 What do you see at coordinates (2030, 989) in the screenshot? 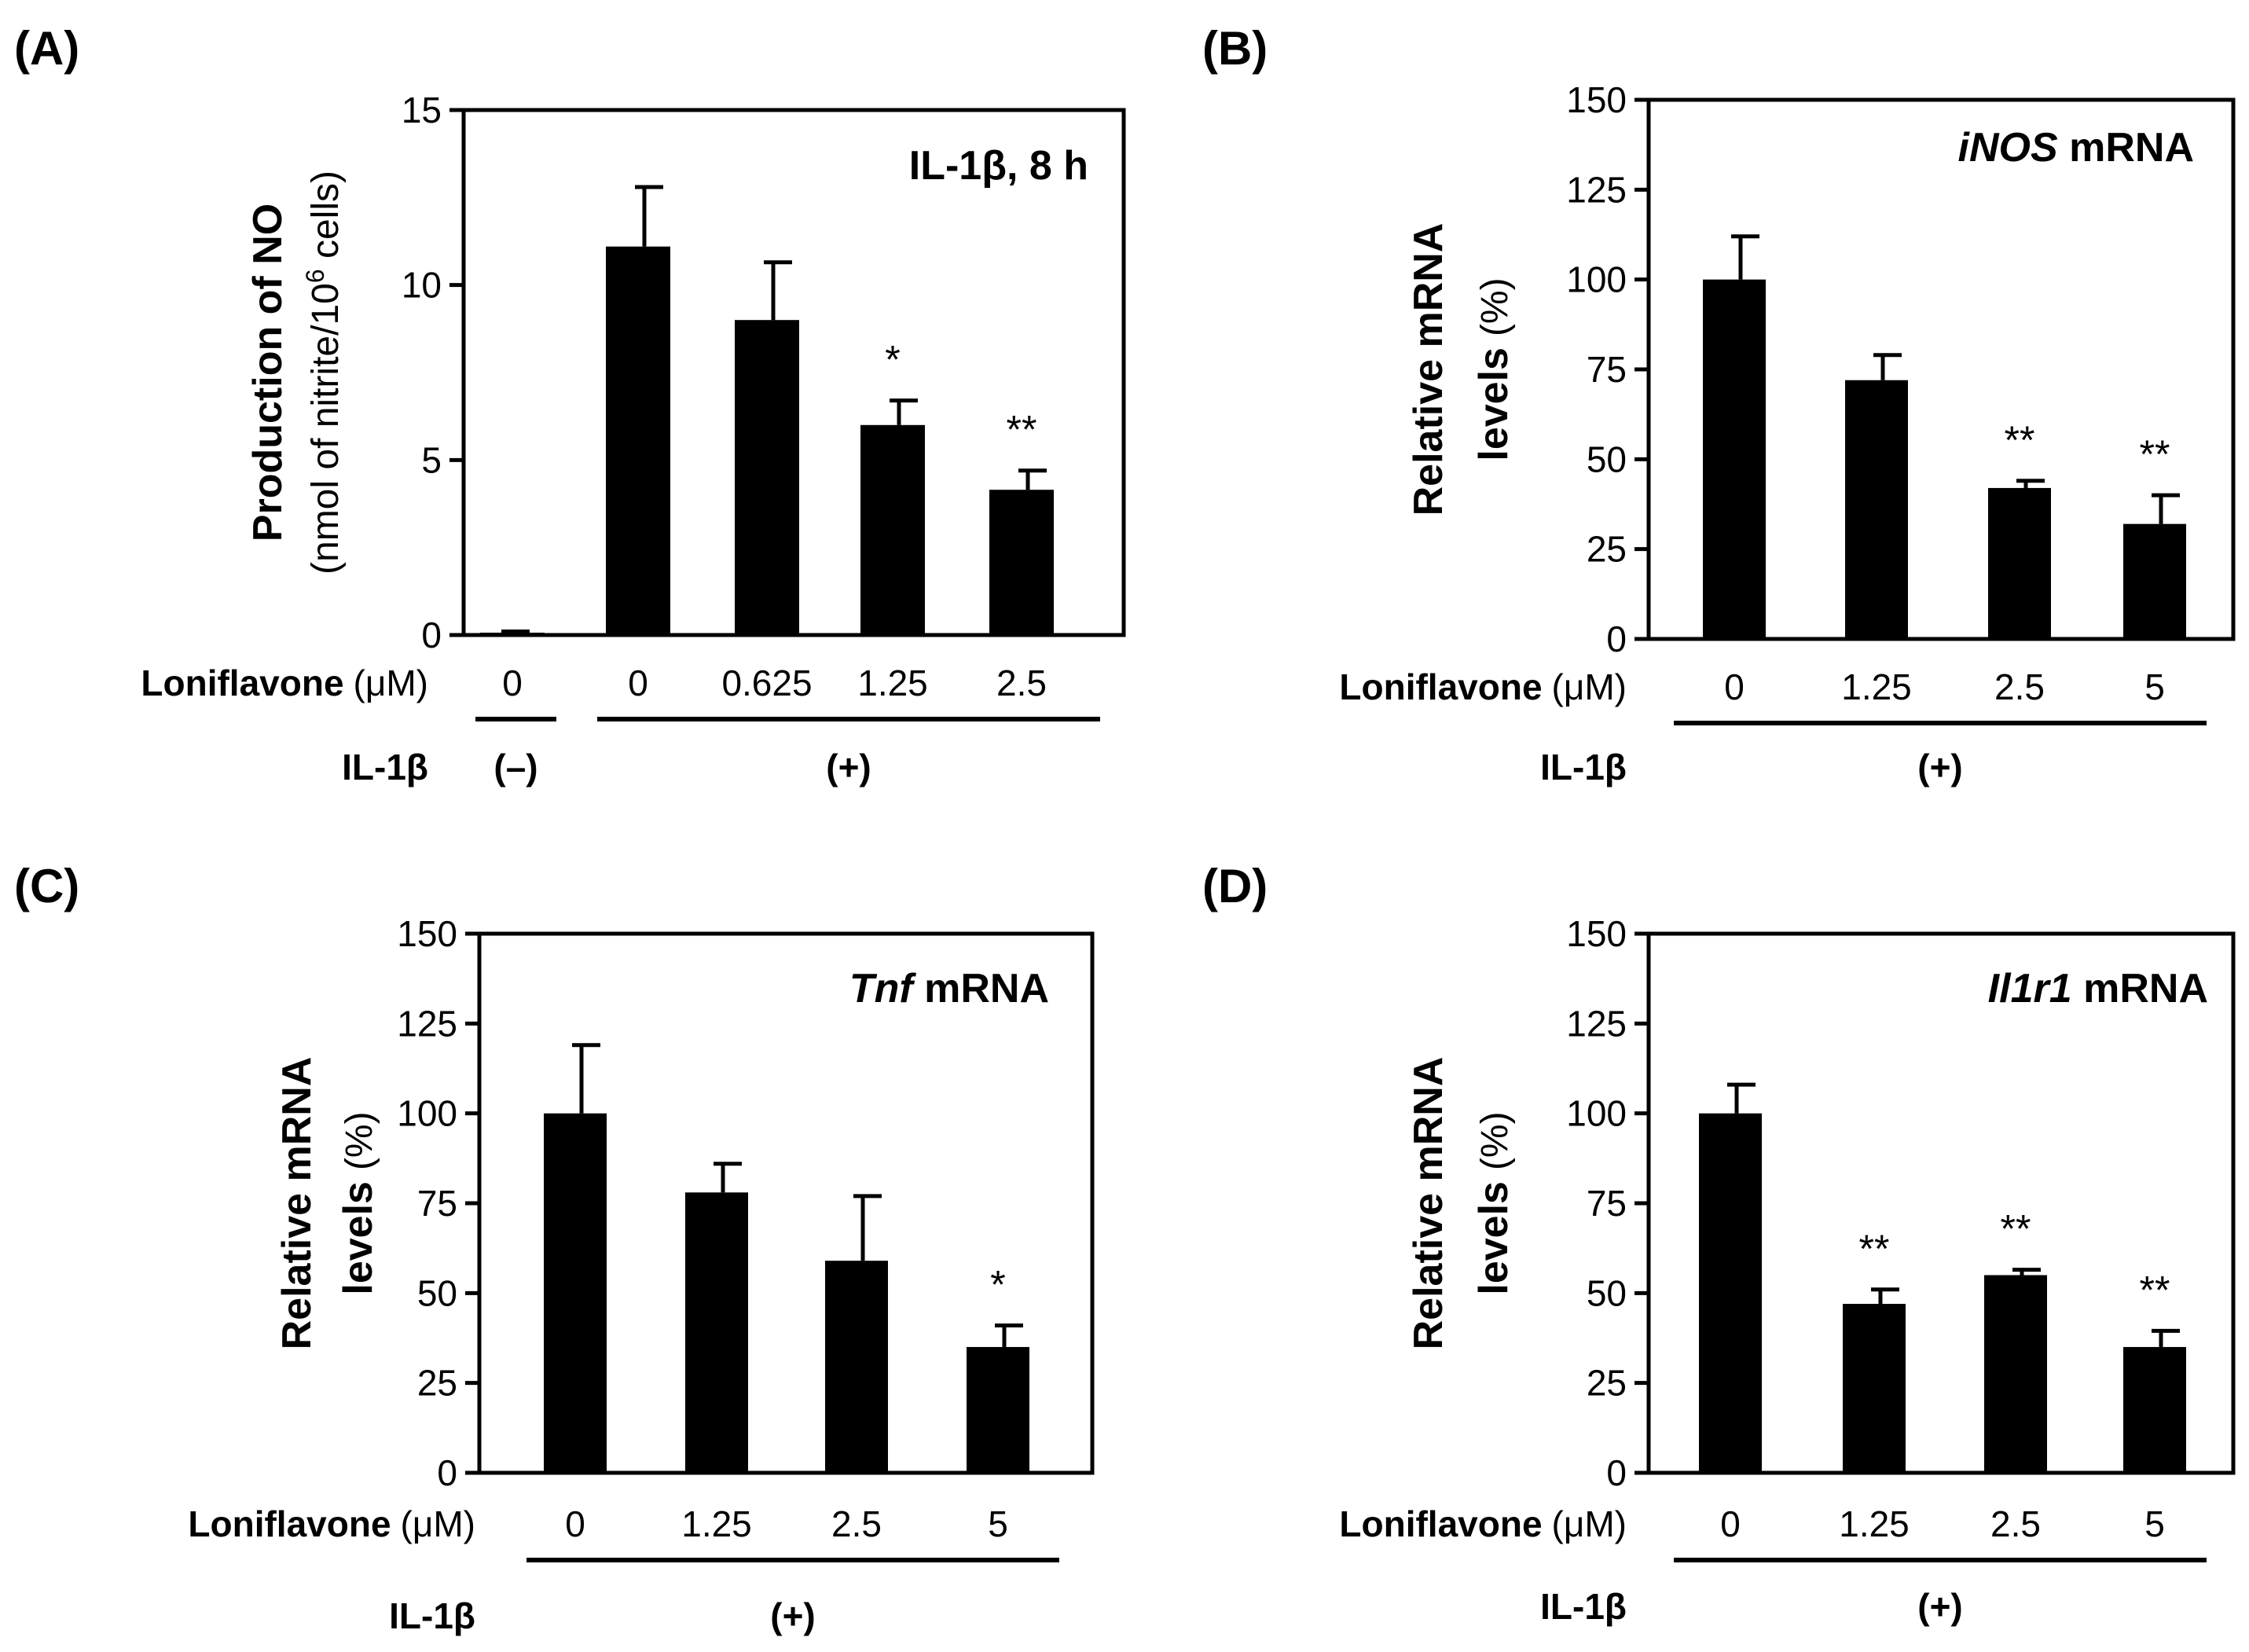
I see `gene-name: Il1r1` at bounding box center [2030, 989].